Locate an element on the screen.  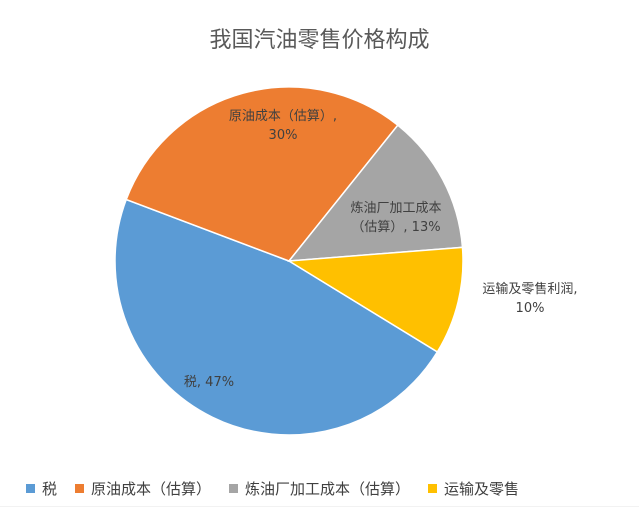
chart-title: 我国汽油零售价格构成 is located at coordinates (319, 40).